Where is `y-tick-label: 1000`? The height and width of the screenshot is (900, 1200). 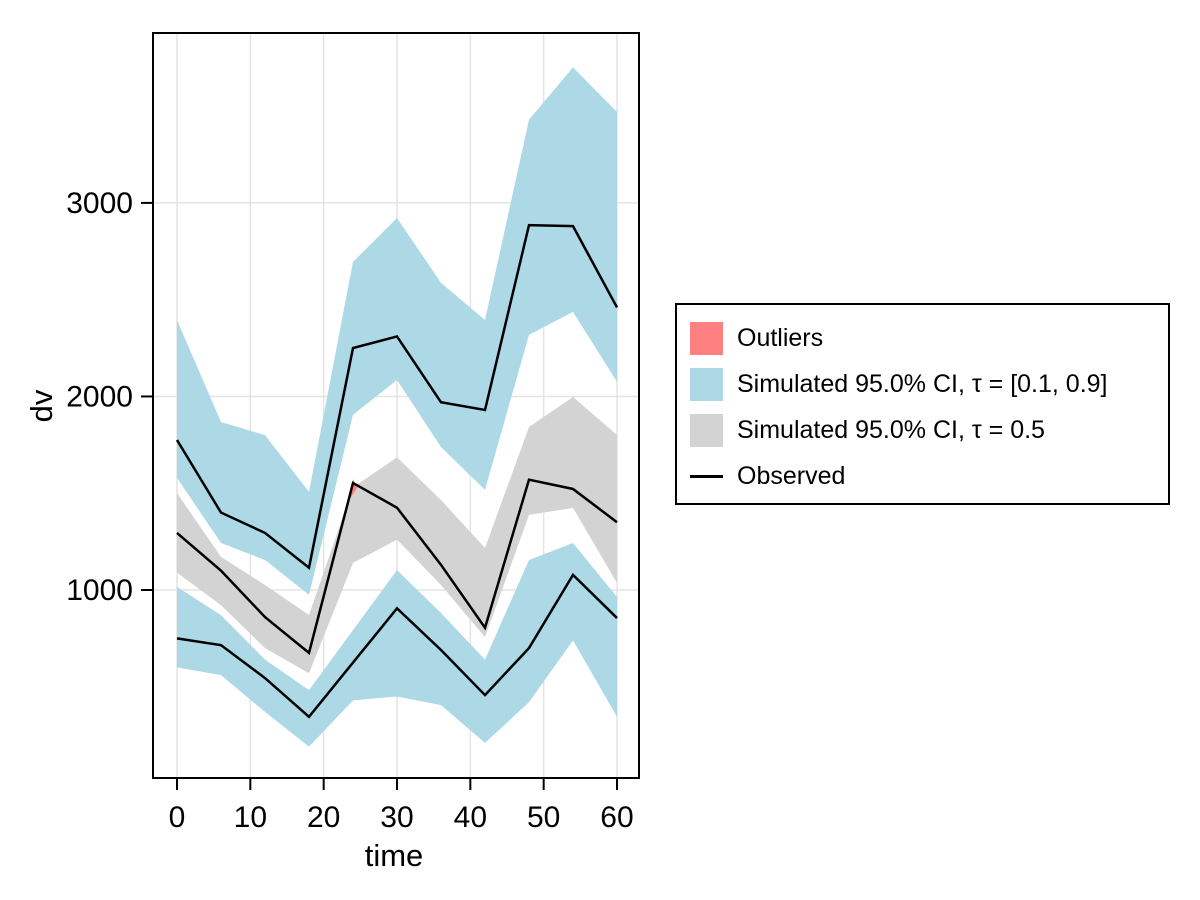 y-tick-label: 1000 is located at coordinates (99, 590).